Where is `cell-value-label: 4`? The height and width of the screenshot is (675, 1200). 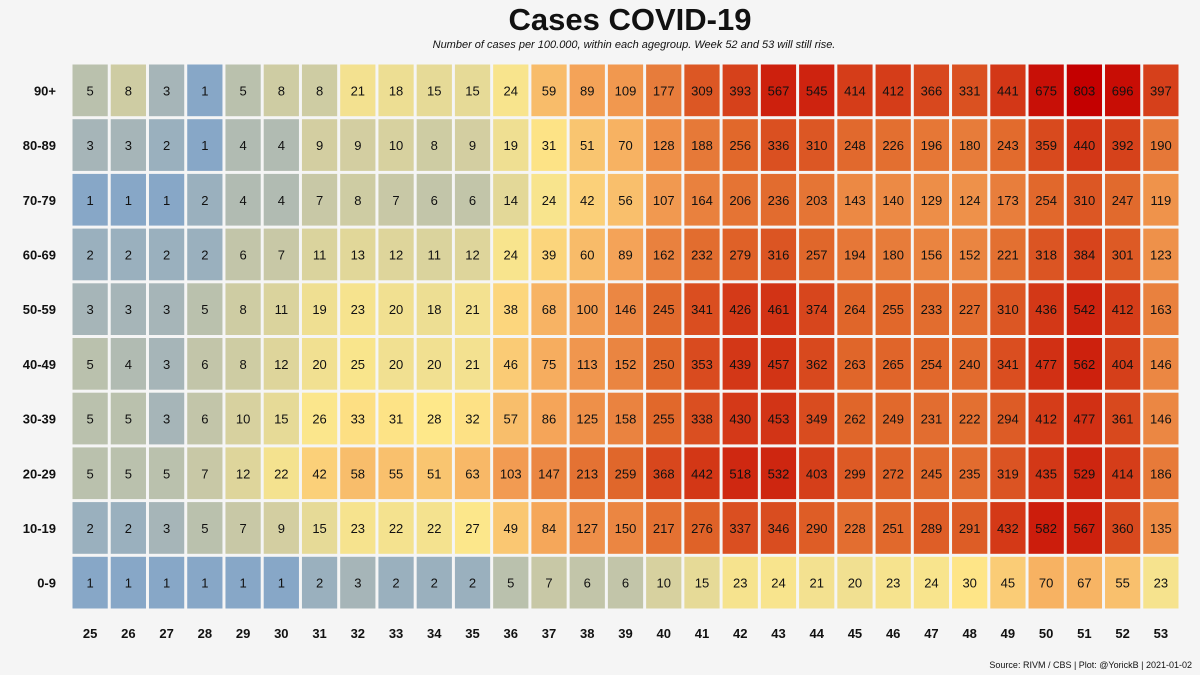 cell-value-label: 4 is located at coordinates (242, 200).